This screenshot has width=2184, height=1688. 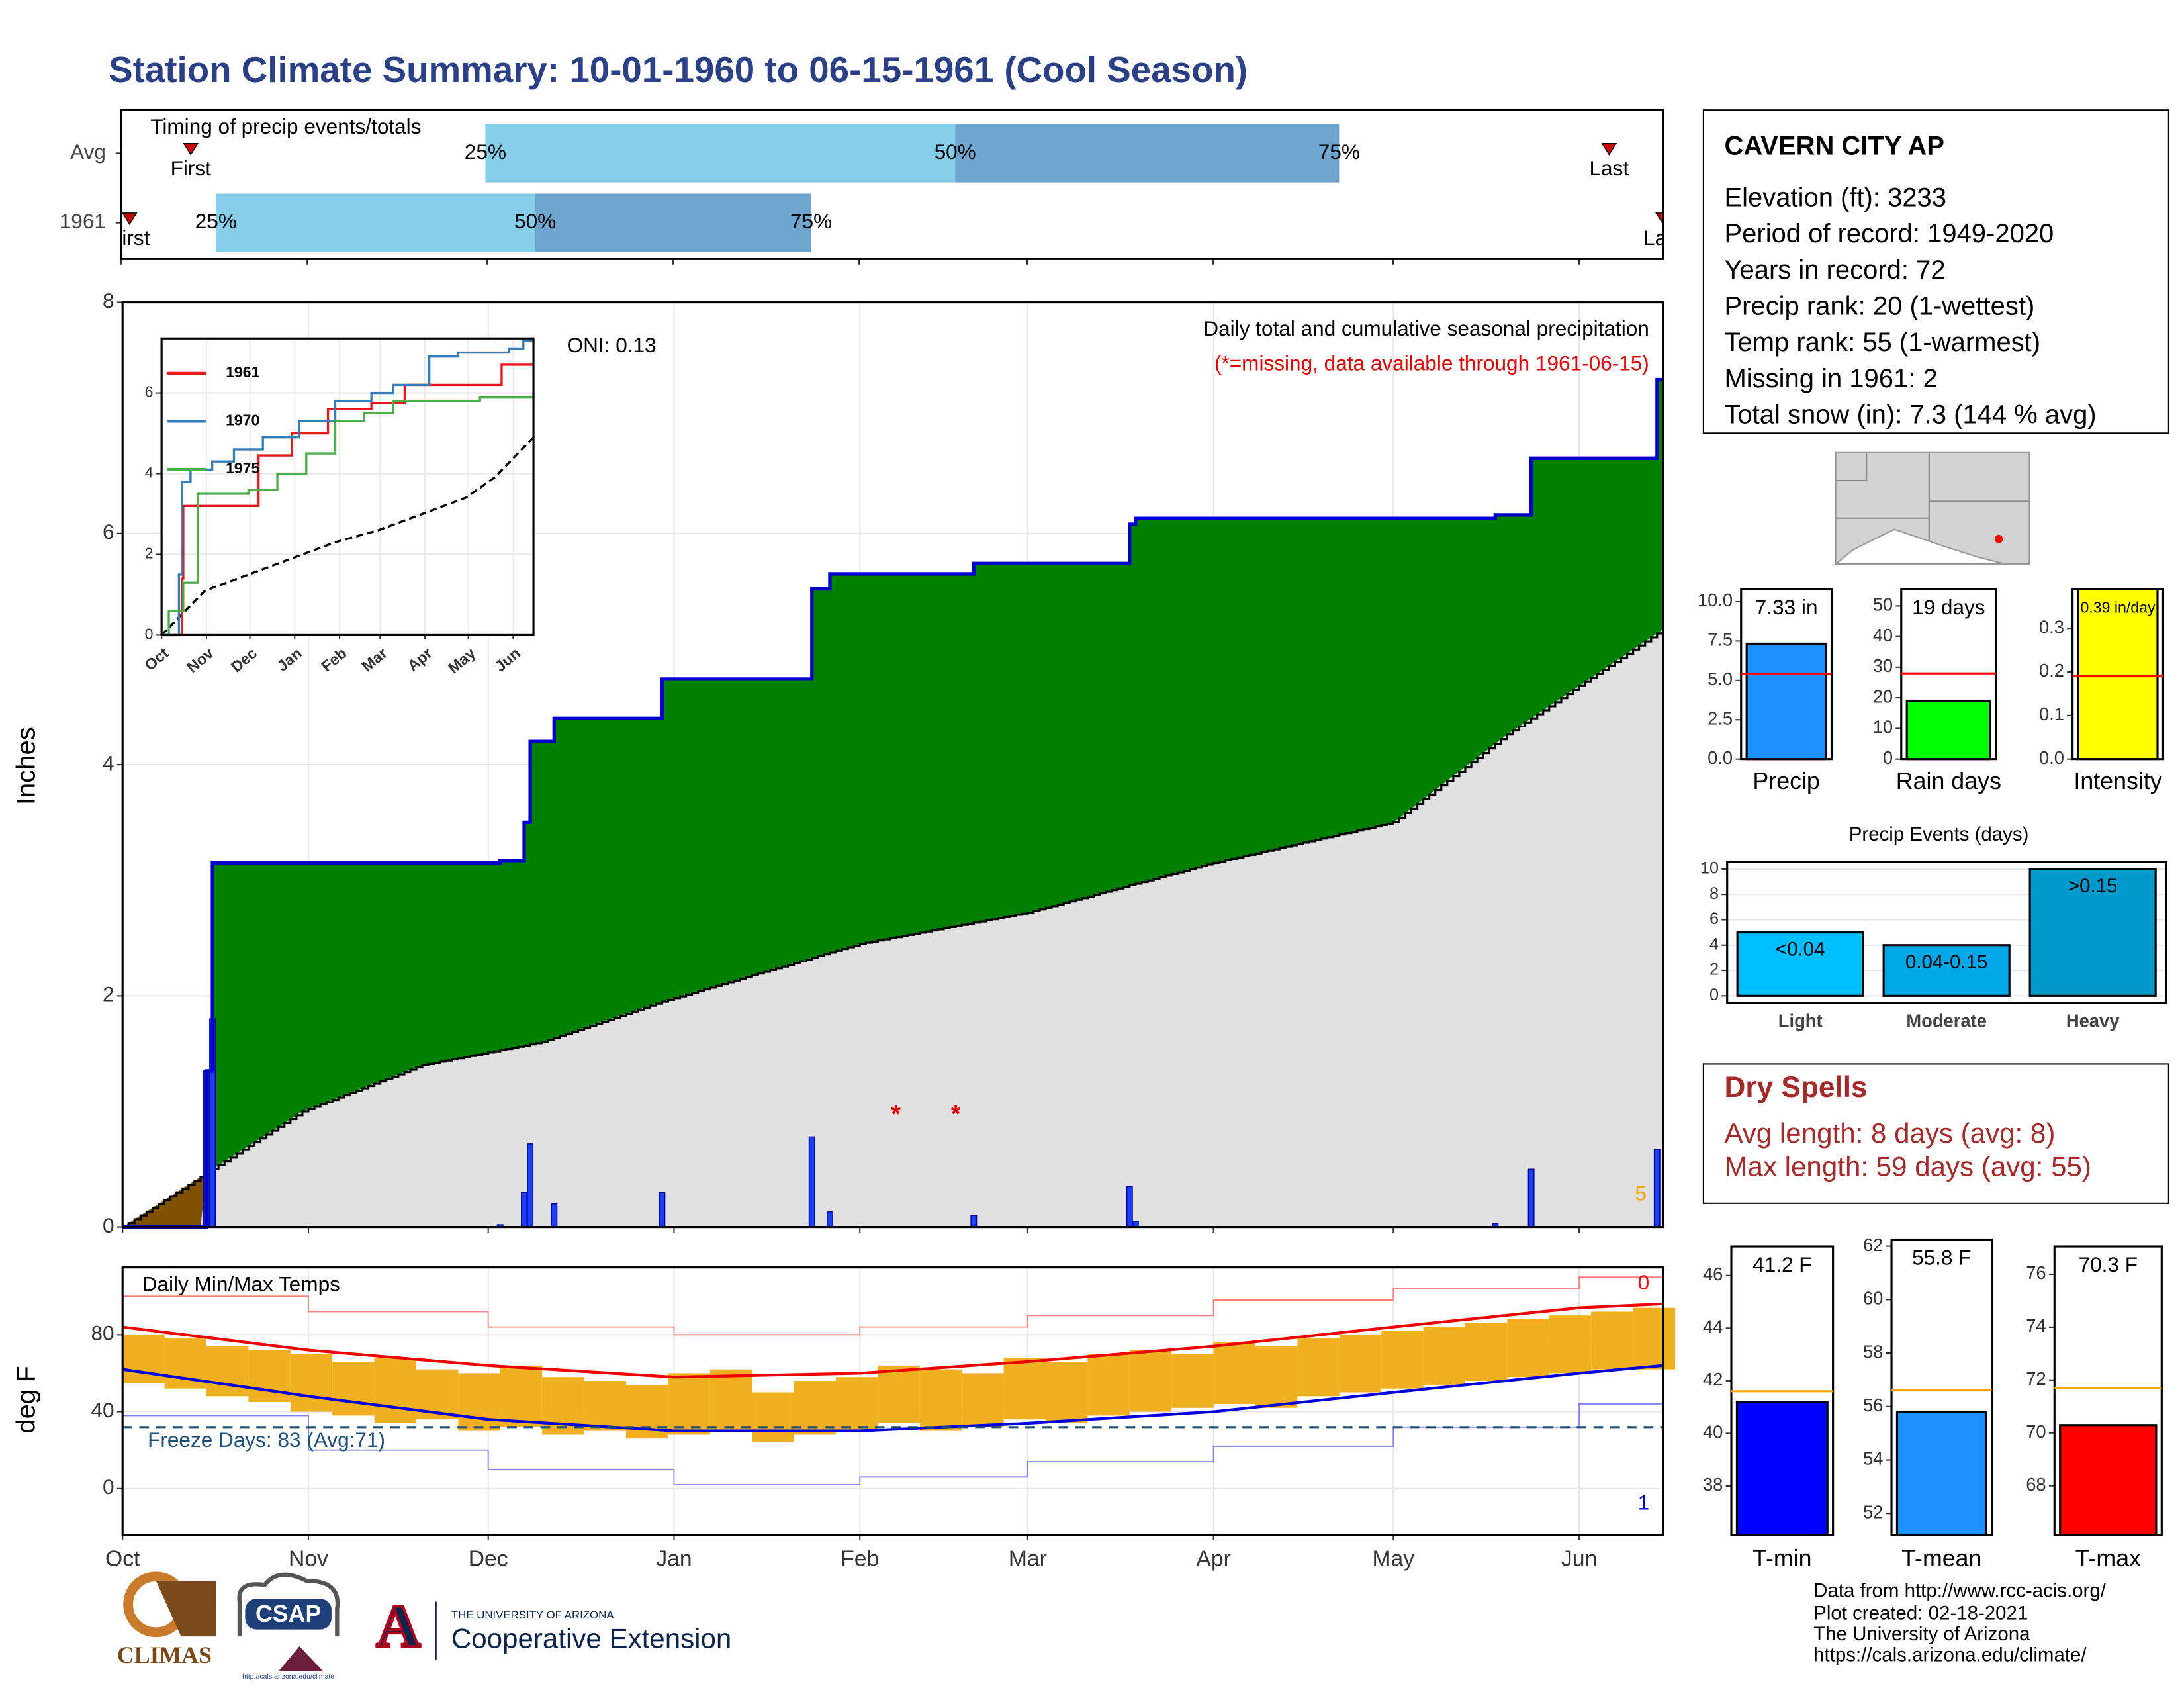 I want to click on climas-emblem, so click(x=186, y=1608).